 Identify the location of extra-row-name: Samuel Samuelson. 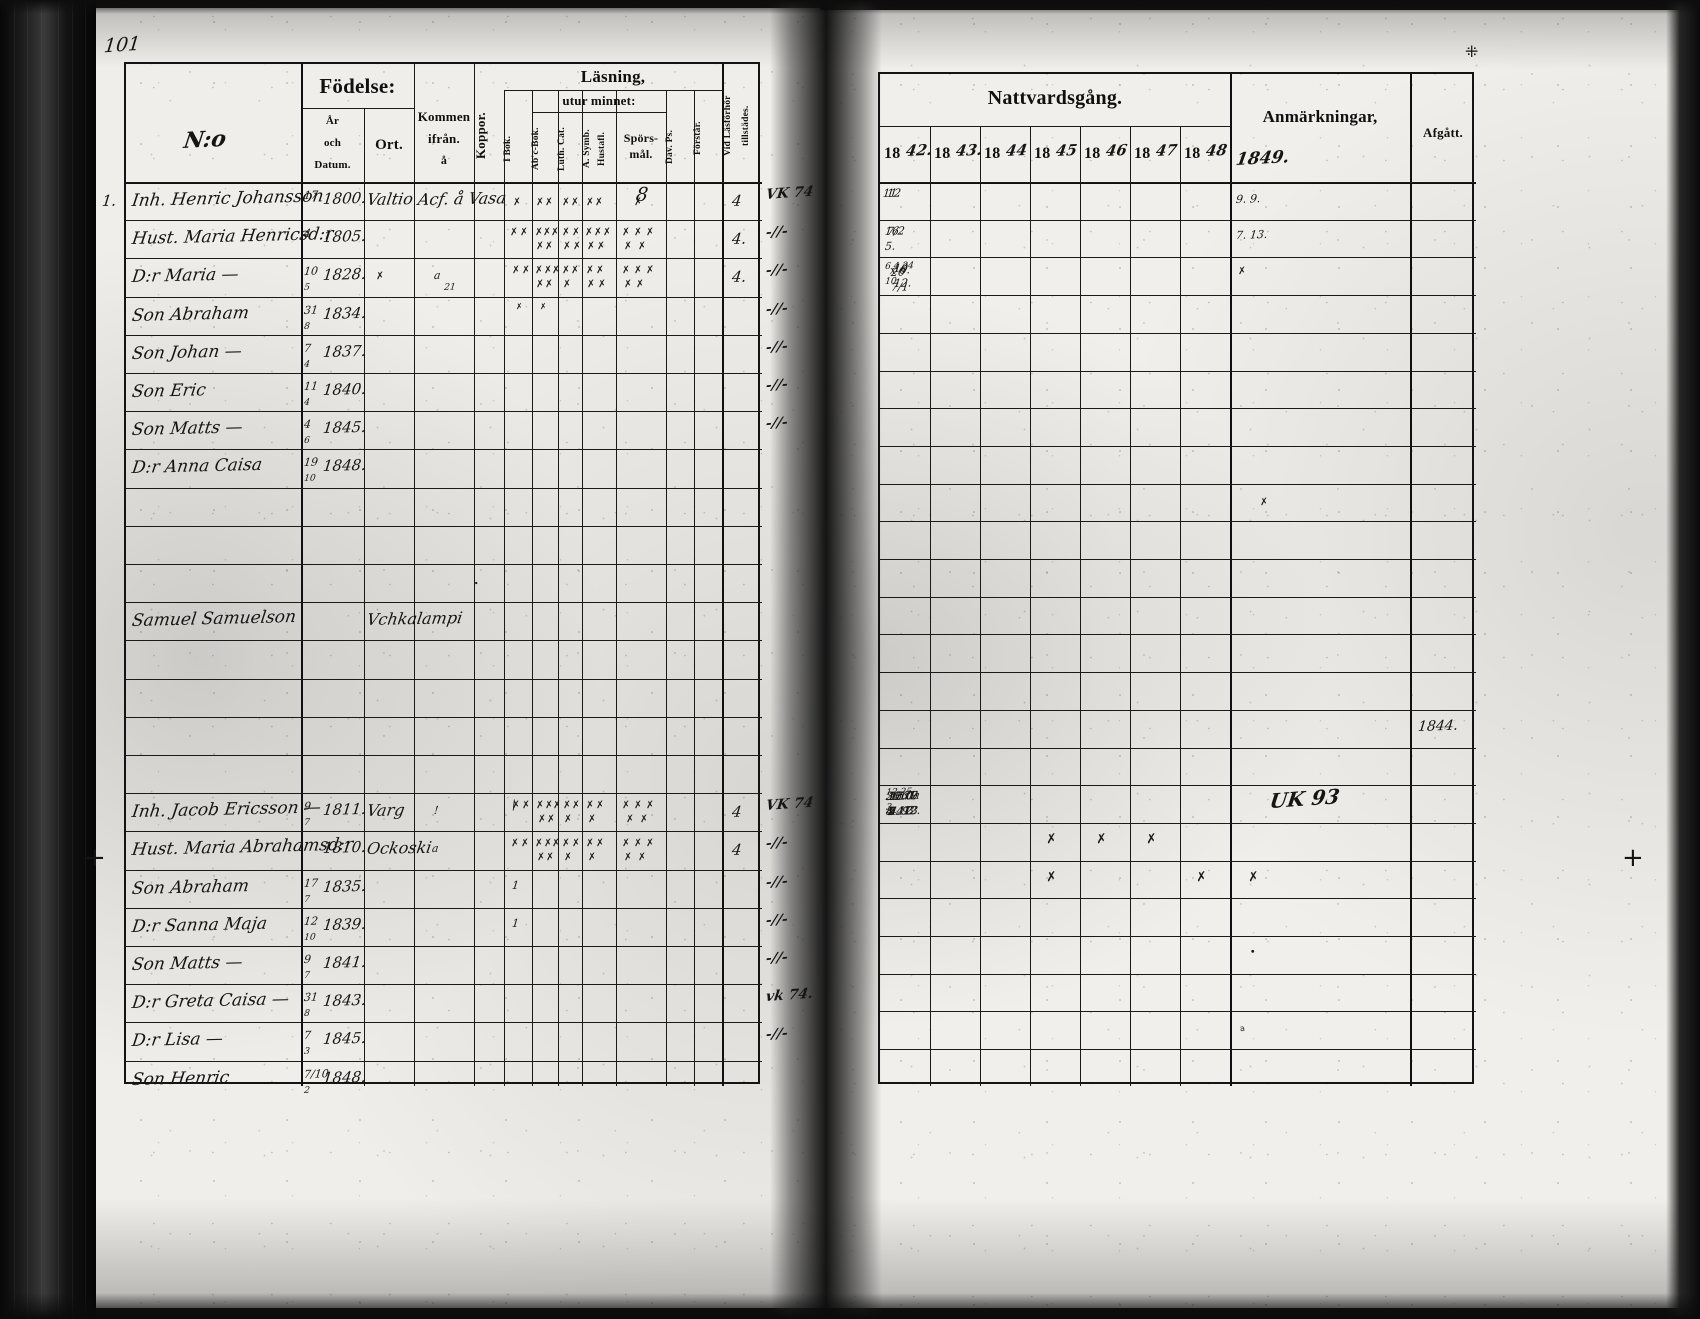
(214, 619).